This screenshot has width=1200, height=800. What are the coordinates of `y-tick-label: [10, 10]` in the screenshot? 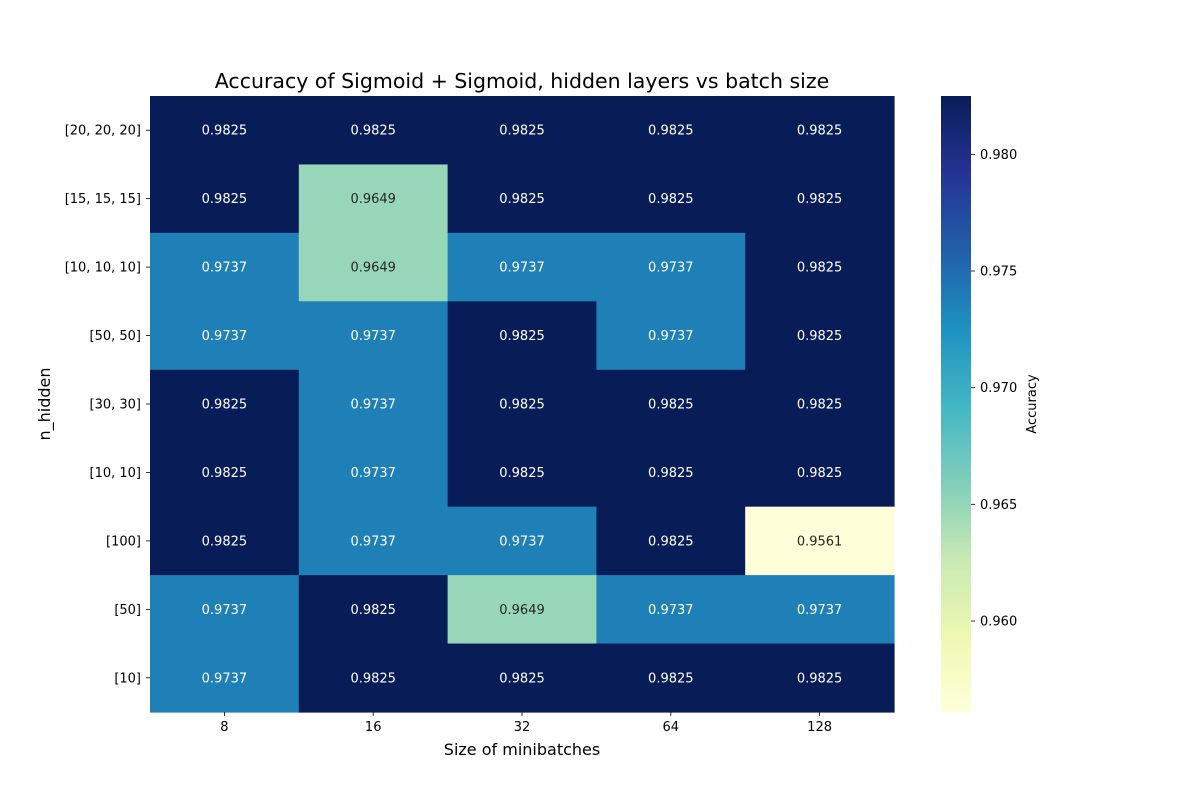 It's located at (116, 473).